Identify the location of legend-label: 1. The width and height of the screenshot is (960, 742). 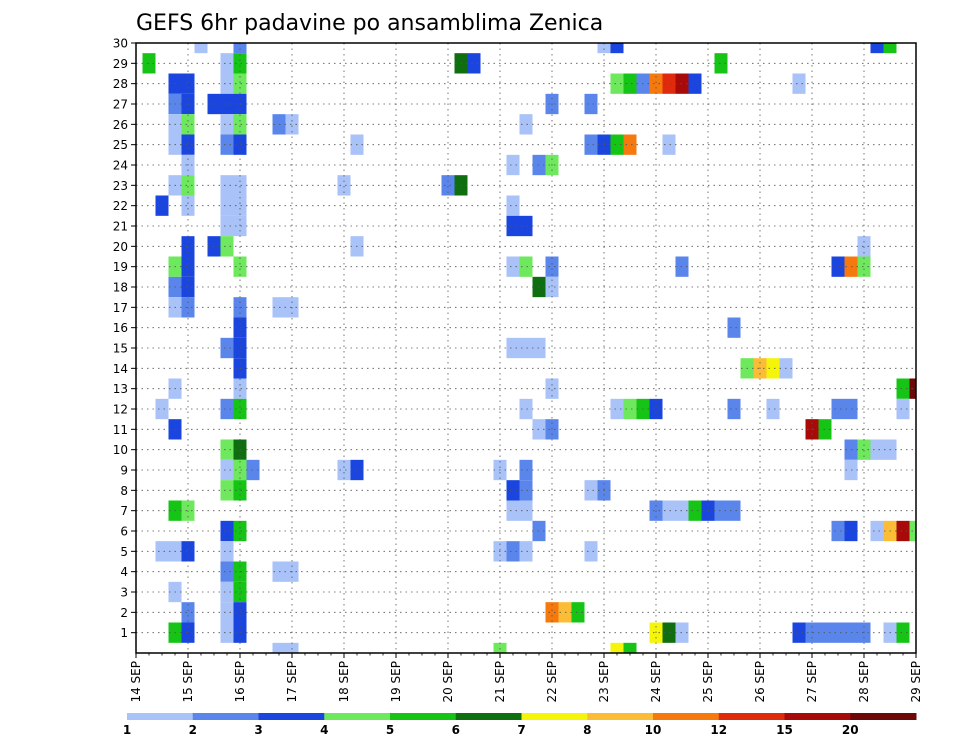
(127, 730).